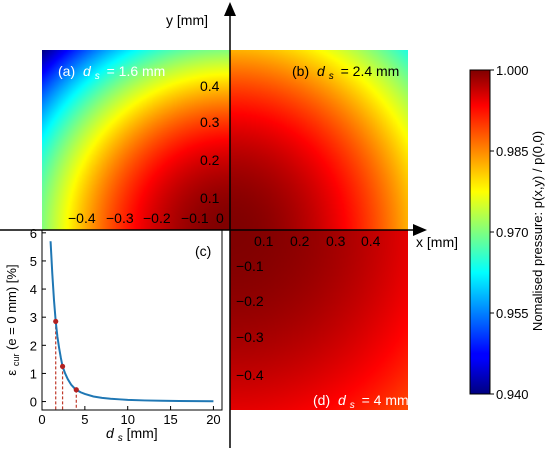 The width and height of the screenshot is (550, 455). What do you see at coordinates (480, 232) in the screenshot?
I see `colorbar` at bounding box center [480, 232].